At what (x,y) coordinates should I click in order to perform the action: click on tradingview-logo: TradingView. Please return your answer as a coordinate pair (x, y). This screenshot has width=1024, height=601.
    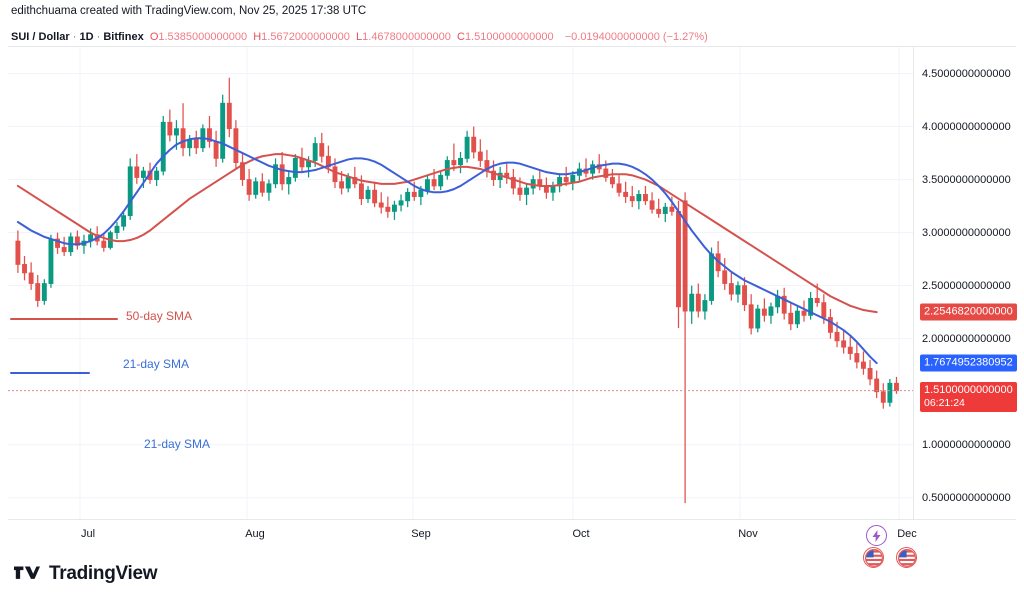
    Looking at the image, I should click on (86, 574).